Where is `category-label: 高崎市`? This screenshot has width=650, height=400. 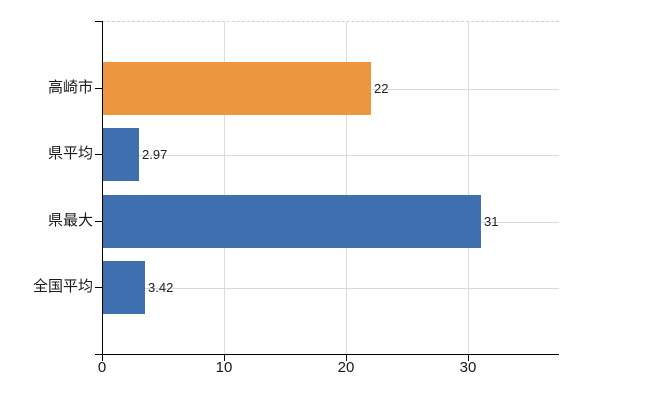 category-label: 高崎市 is located at coordinates (70, 87).